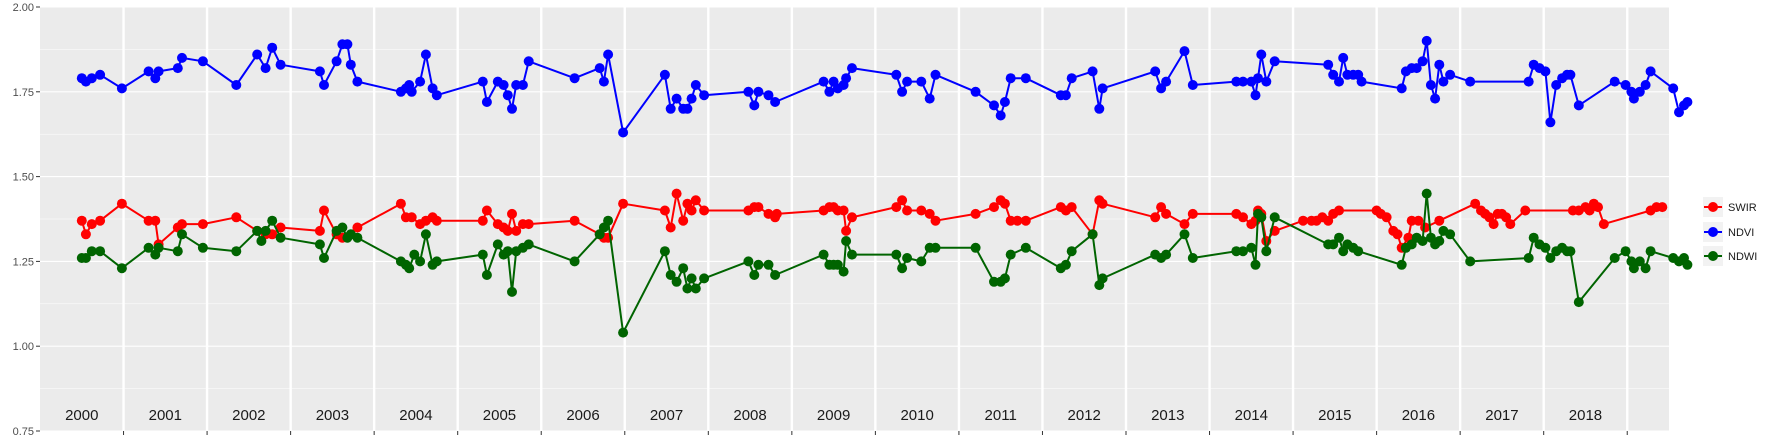  Describe the element at coordinates (1730, 207) in the screenshot. I see `legend-item-swir: SWIR` at that location.